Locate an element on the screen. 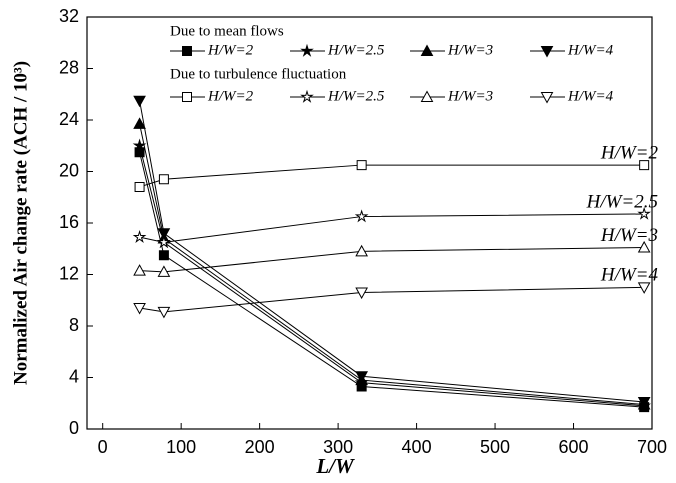 The image size is (676, 483). x-tick-label: 200 is located at coordinates (260, 447).